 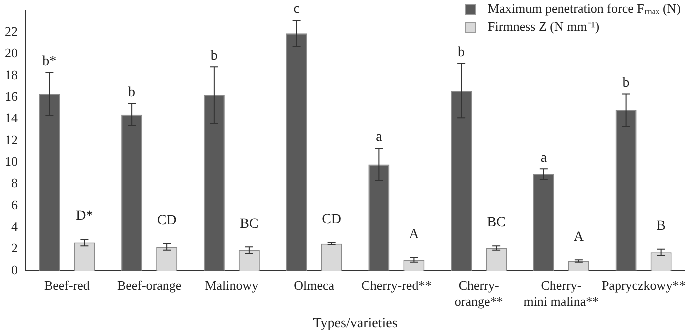 What do you see at coordinates (11, 31) in the screenshot?
I see `y-tick-label: 22` at bounding box center [11, 31].